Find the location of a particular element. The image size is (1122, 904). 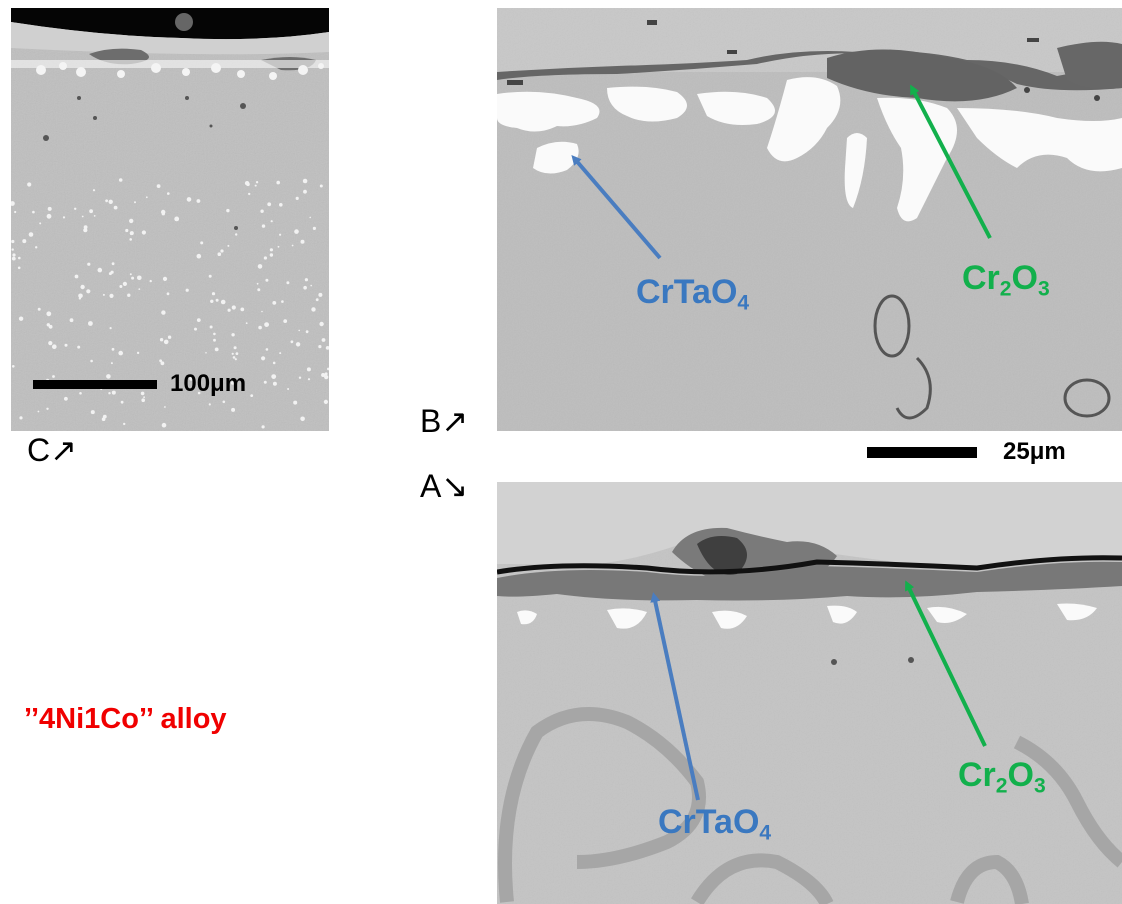

panel-a-cr2o3-label: Cr2O3 is located at coordinates (1002, 777).